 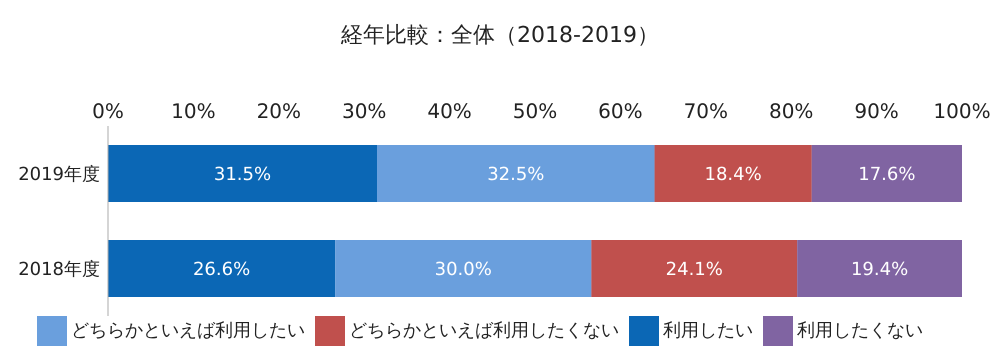 I want to click on data-label: 31.5%, so click(x=243, y=174).